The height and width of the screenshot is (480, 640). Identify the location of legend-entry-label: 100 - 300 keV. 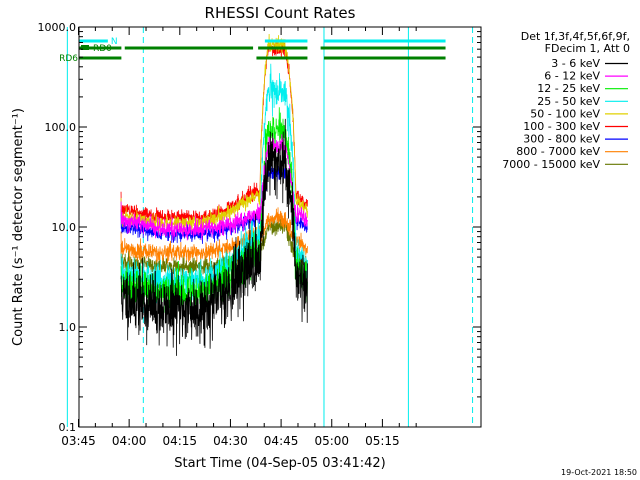
(561, 126).